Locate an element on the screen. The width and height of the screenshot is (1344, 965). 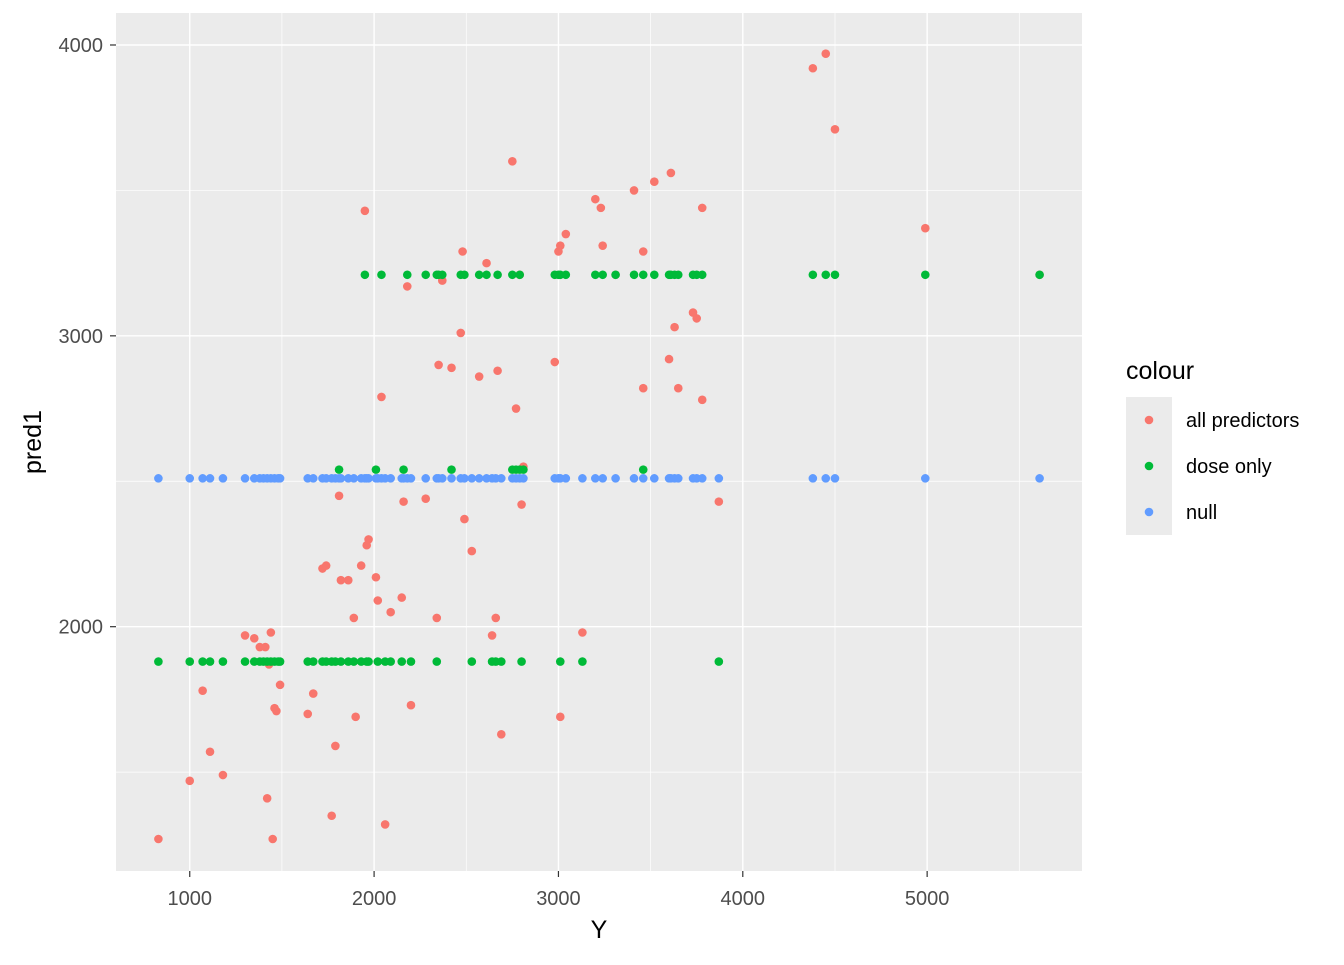
legend-label: null is located at coordinates (1201, 513).